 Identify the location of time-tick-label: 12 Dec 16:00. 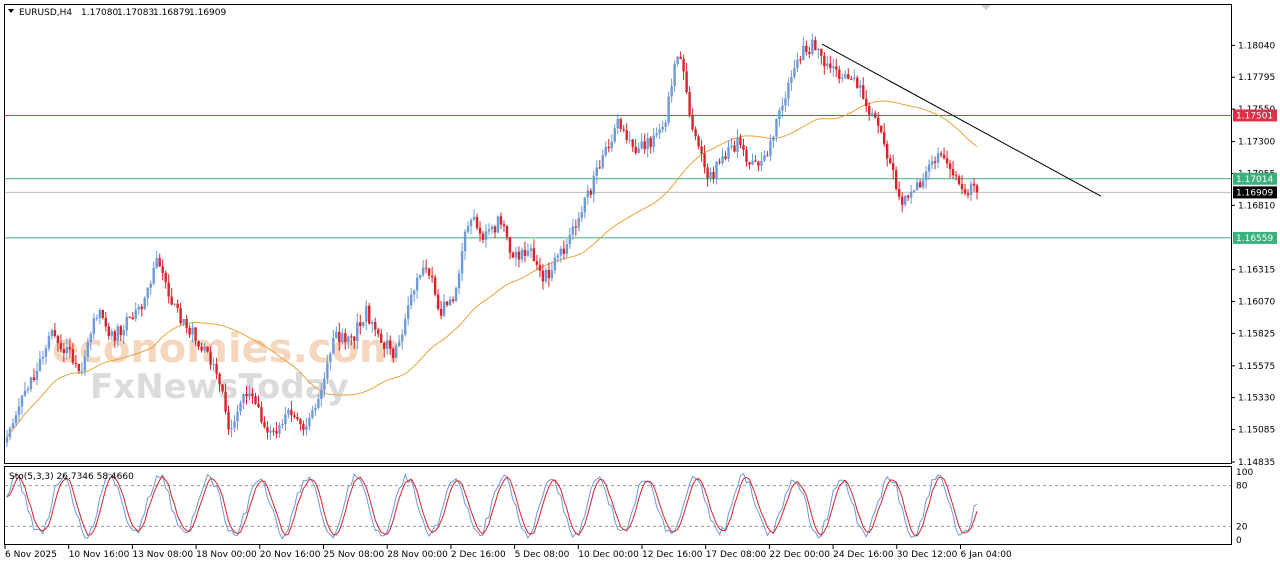
(672, 555).